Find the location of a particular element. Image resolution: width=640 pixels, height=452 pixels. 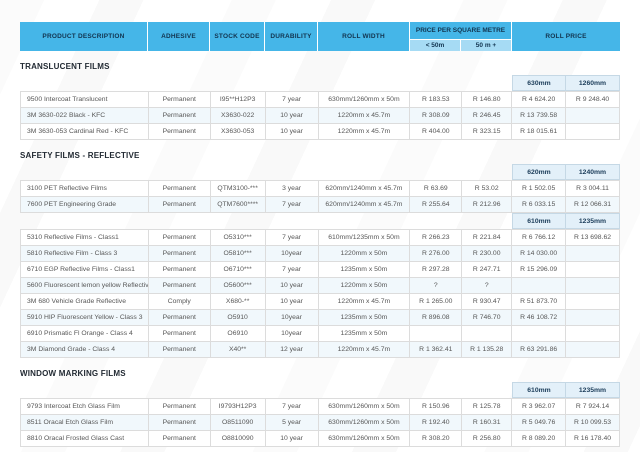

cell-product-description: 3M 680 Vehicle Grade Reflective is located at coordinates (85, 301).